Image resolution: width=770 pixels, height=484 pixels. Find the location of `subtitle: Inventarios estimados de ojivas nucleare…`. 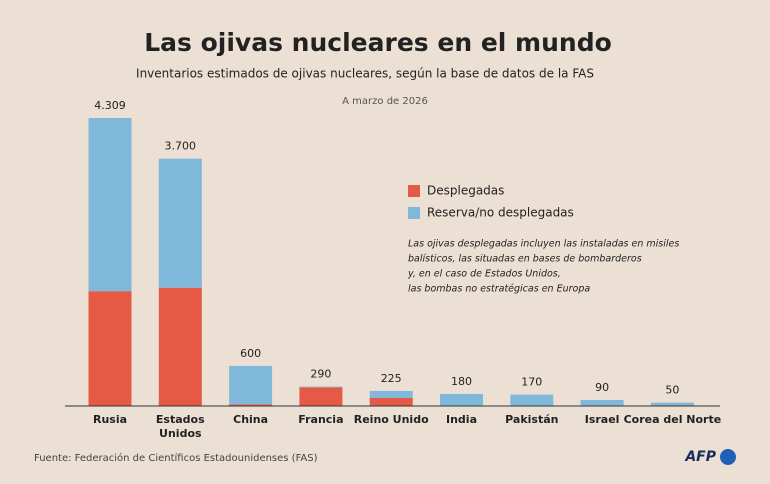

subtitle: Inventarios estimados de ojivas nucleare… is located at coordinates (365, 74).